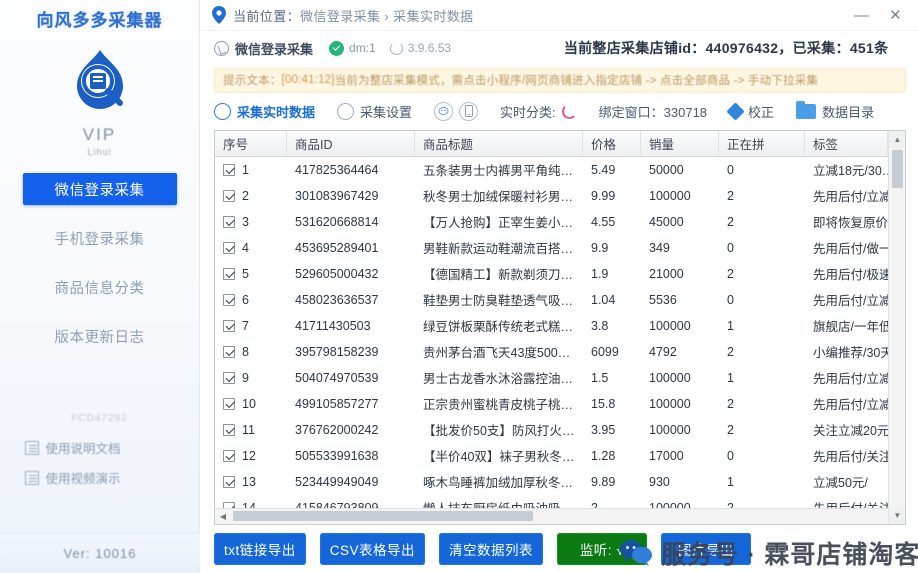  I want to click on row-index-cell: 13, so click(251, 482).